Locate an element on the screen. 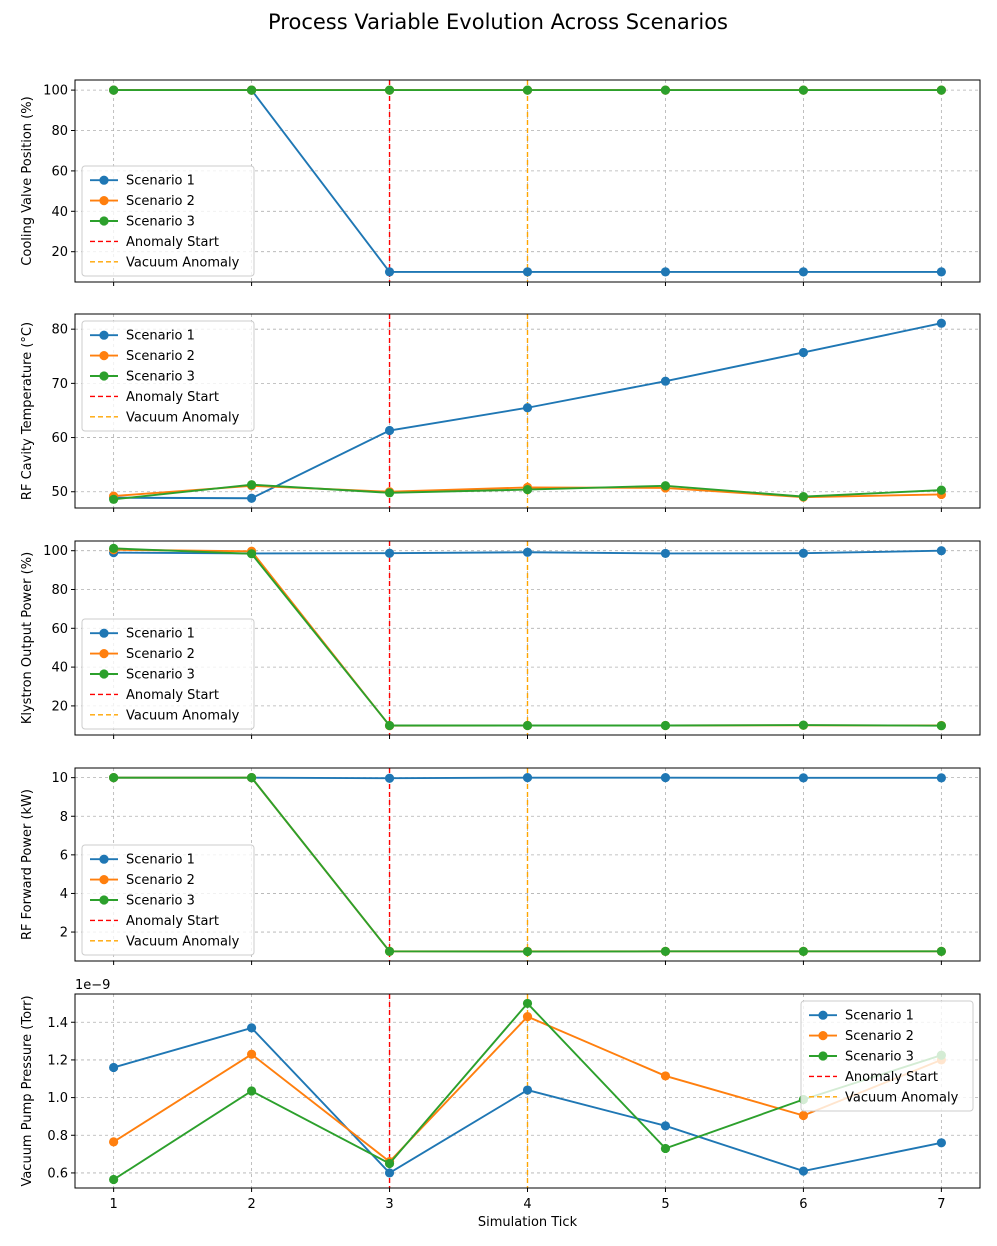  x-tick-label: 4 is located at coordinates (527, 1204).